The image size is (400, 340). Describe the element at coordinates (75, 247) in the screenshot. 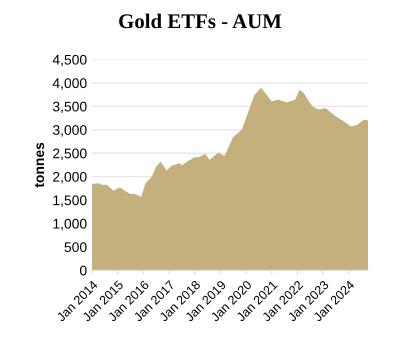

I see `y-tick-label: 500` at that location.